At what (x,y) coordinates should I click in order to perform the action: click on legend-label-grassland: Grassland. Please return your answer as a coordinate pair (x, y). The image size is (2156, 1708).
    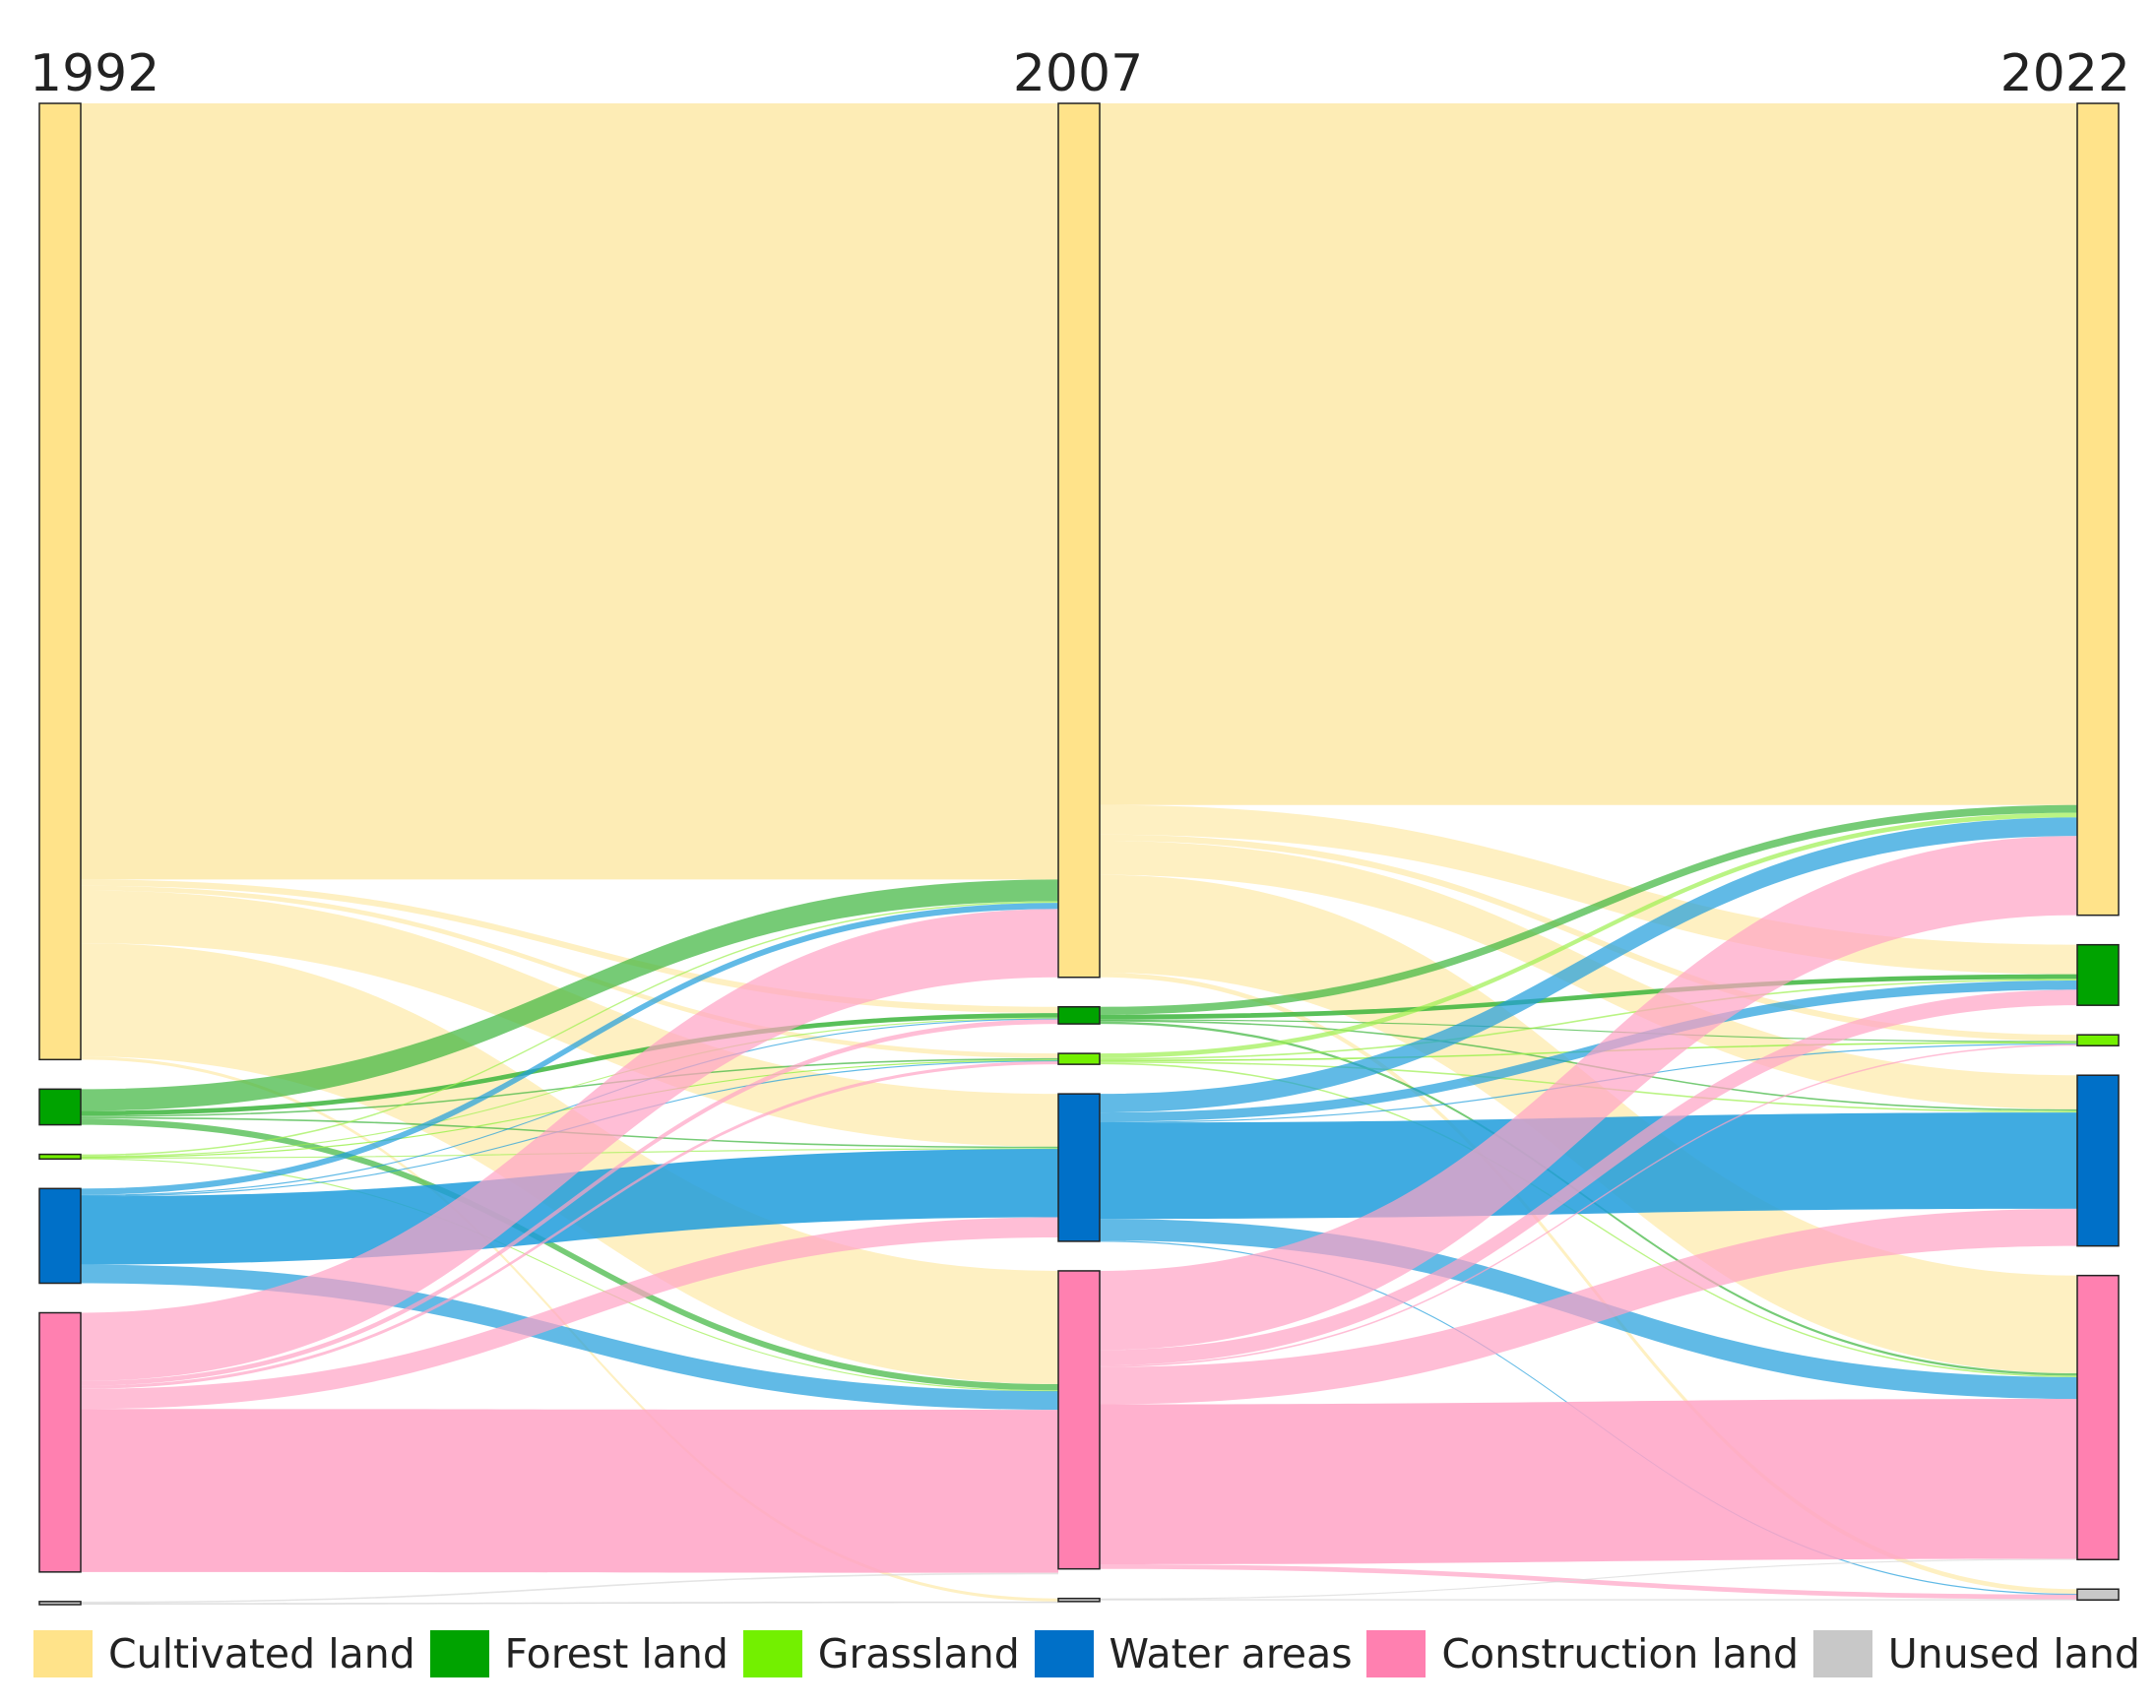
    Looking at the image, I should click on (918, 1653).